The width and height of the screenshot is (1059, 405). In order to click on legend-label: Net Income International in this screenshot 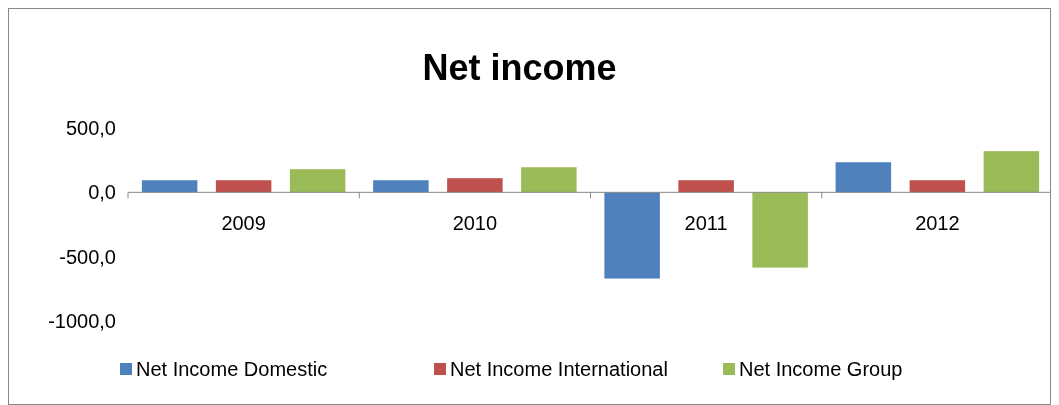, I will do `click(559, 369)`.